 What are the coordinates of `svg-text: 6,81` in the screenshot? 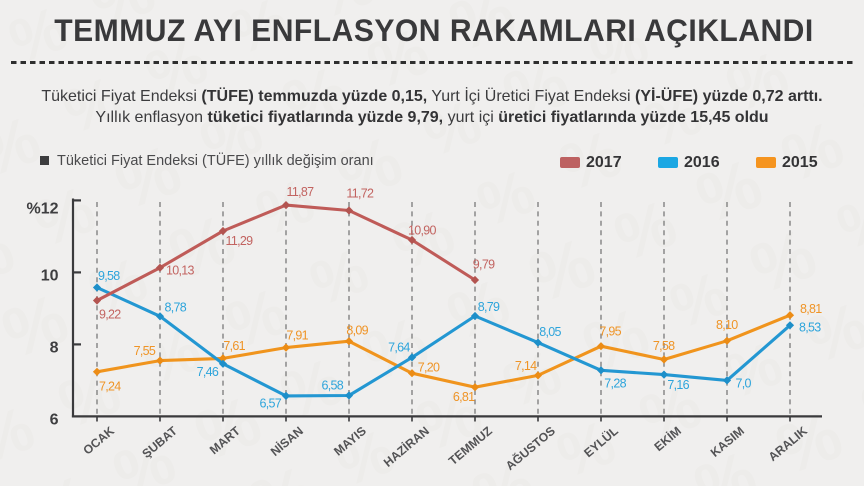 It's located at (464, 397).